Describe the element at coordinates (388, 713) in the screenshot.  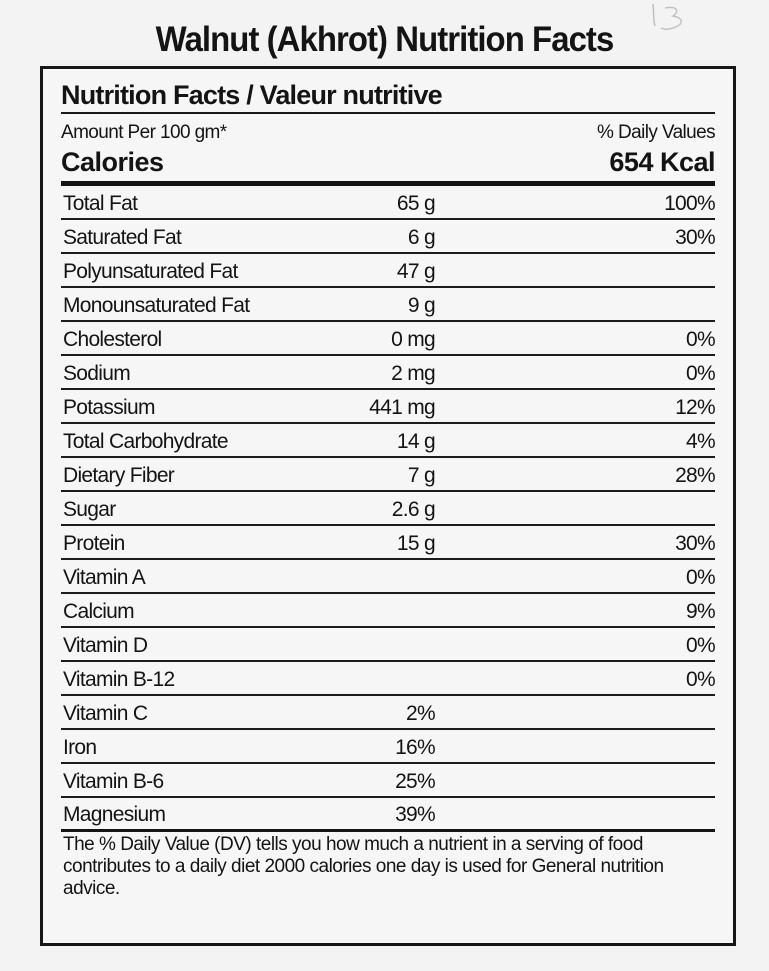
I see `nutrient-row: Vitamin C 2%` at that location.